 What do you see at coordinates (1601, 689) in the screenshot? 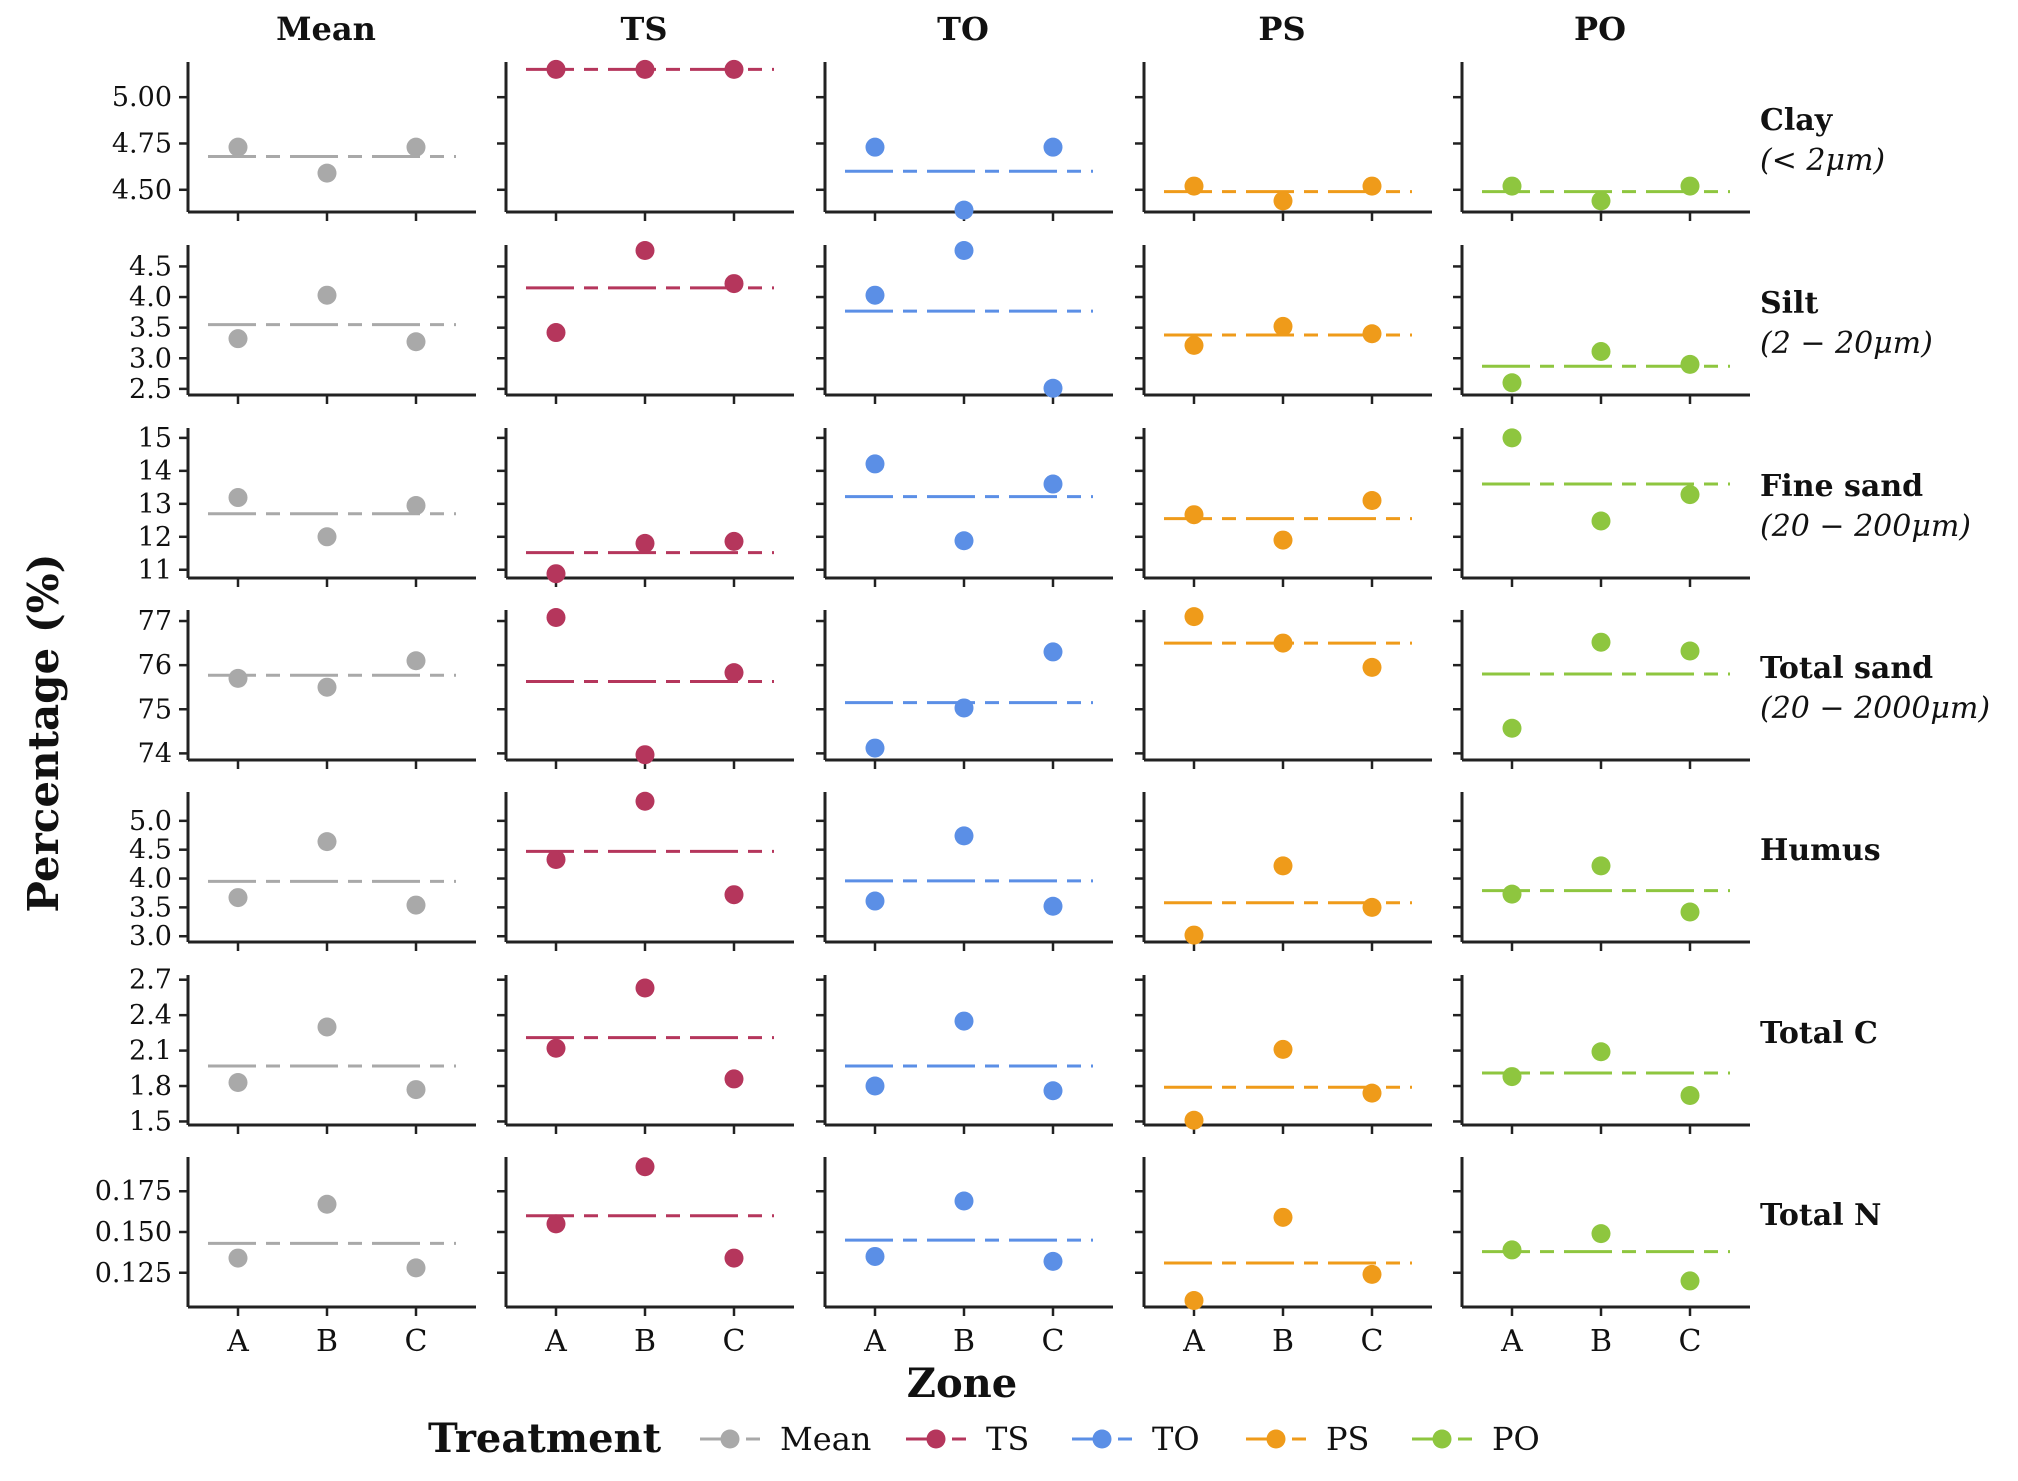
I see `panel-3-po` at bounding box center [1601, 689].